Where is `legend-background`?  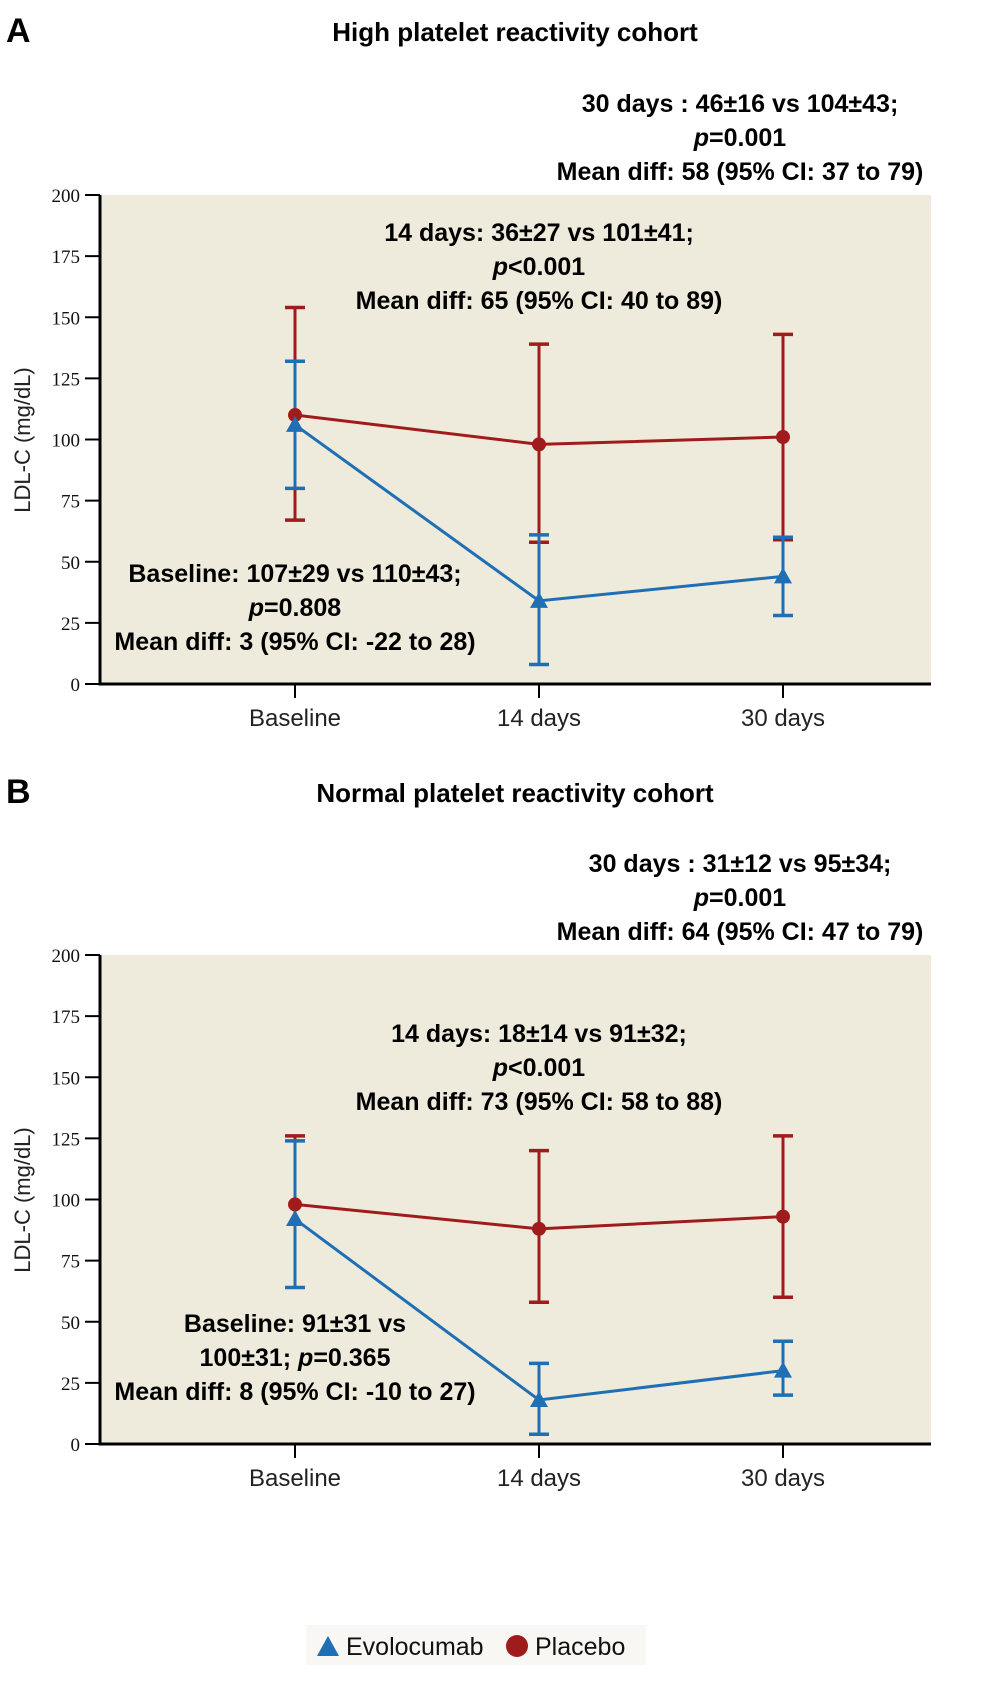 legend-background is located at coordinates (476, 1645).